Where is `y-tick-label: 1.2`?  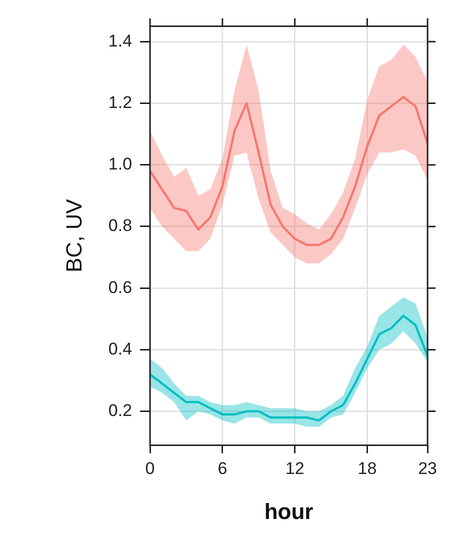
y-tick-label: 1.2 is located at coordinates (120, 102).